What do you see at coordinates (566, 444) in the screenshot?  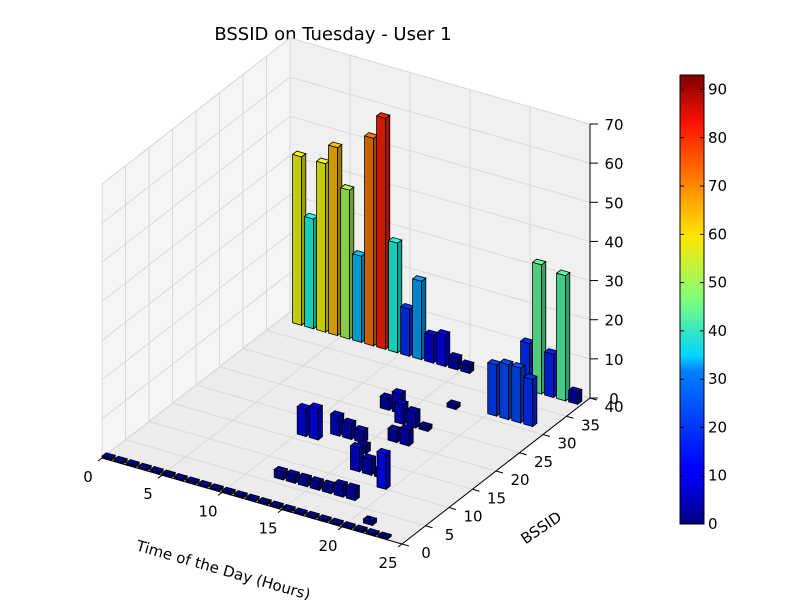 I see `y-tick-label: 30` at bounding box center [566, 444].